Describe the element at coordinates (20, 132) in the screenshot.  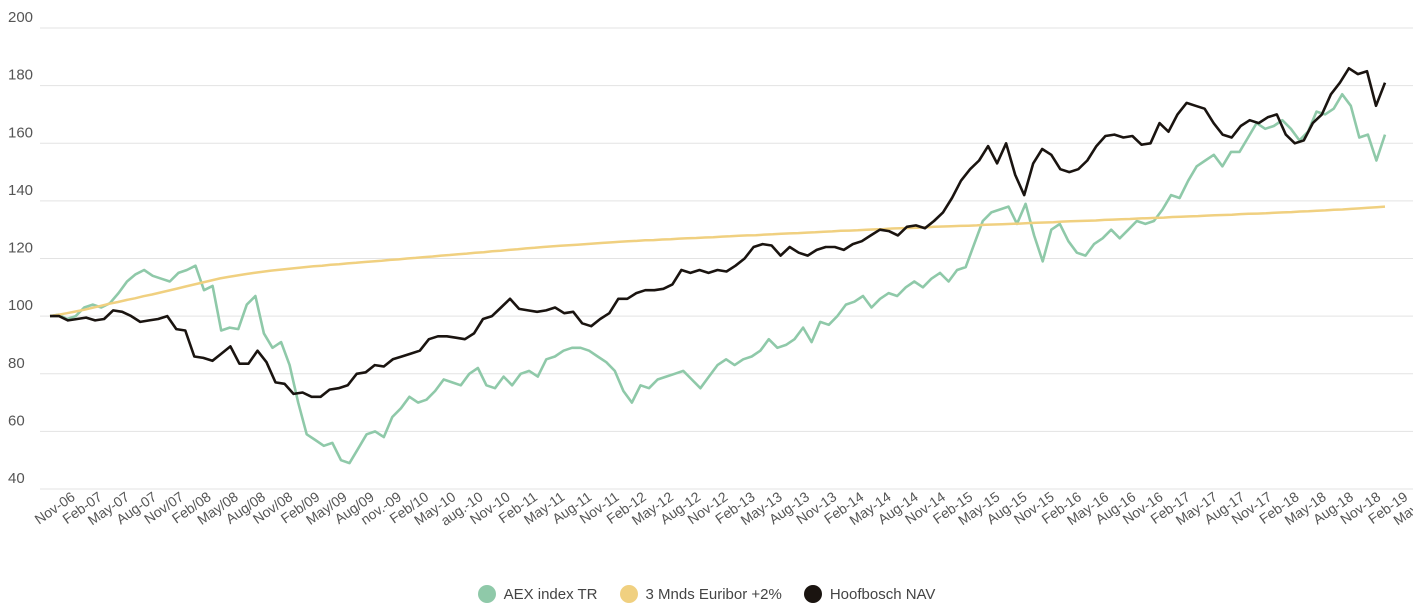
I see `y-tick-label: 160` at that location.